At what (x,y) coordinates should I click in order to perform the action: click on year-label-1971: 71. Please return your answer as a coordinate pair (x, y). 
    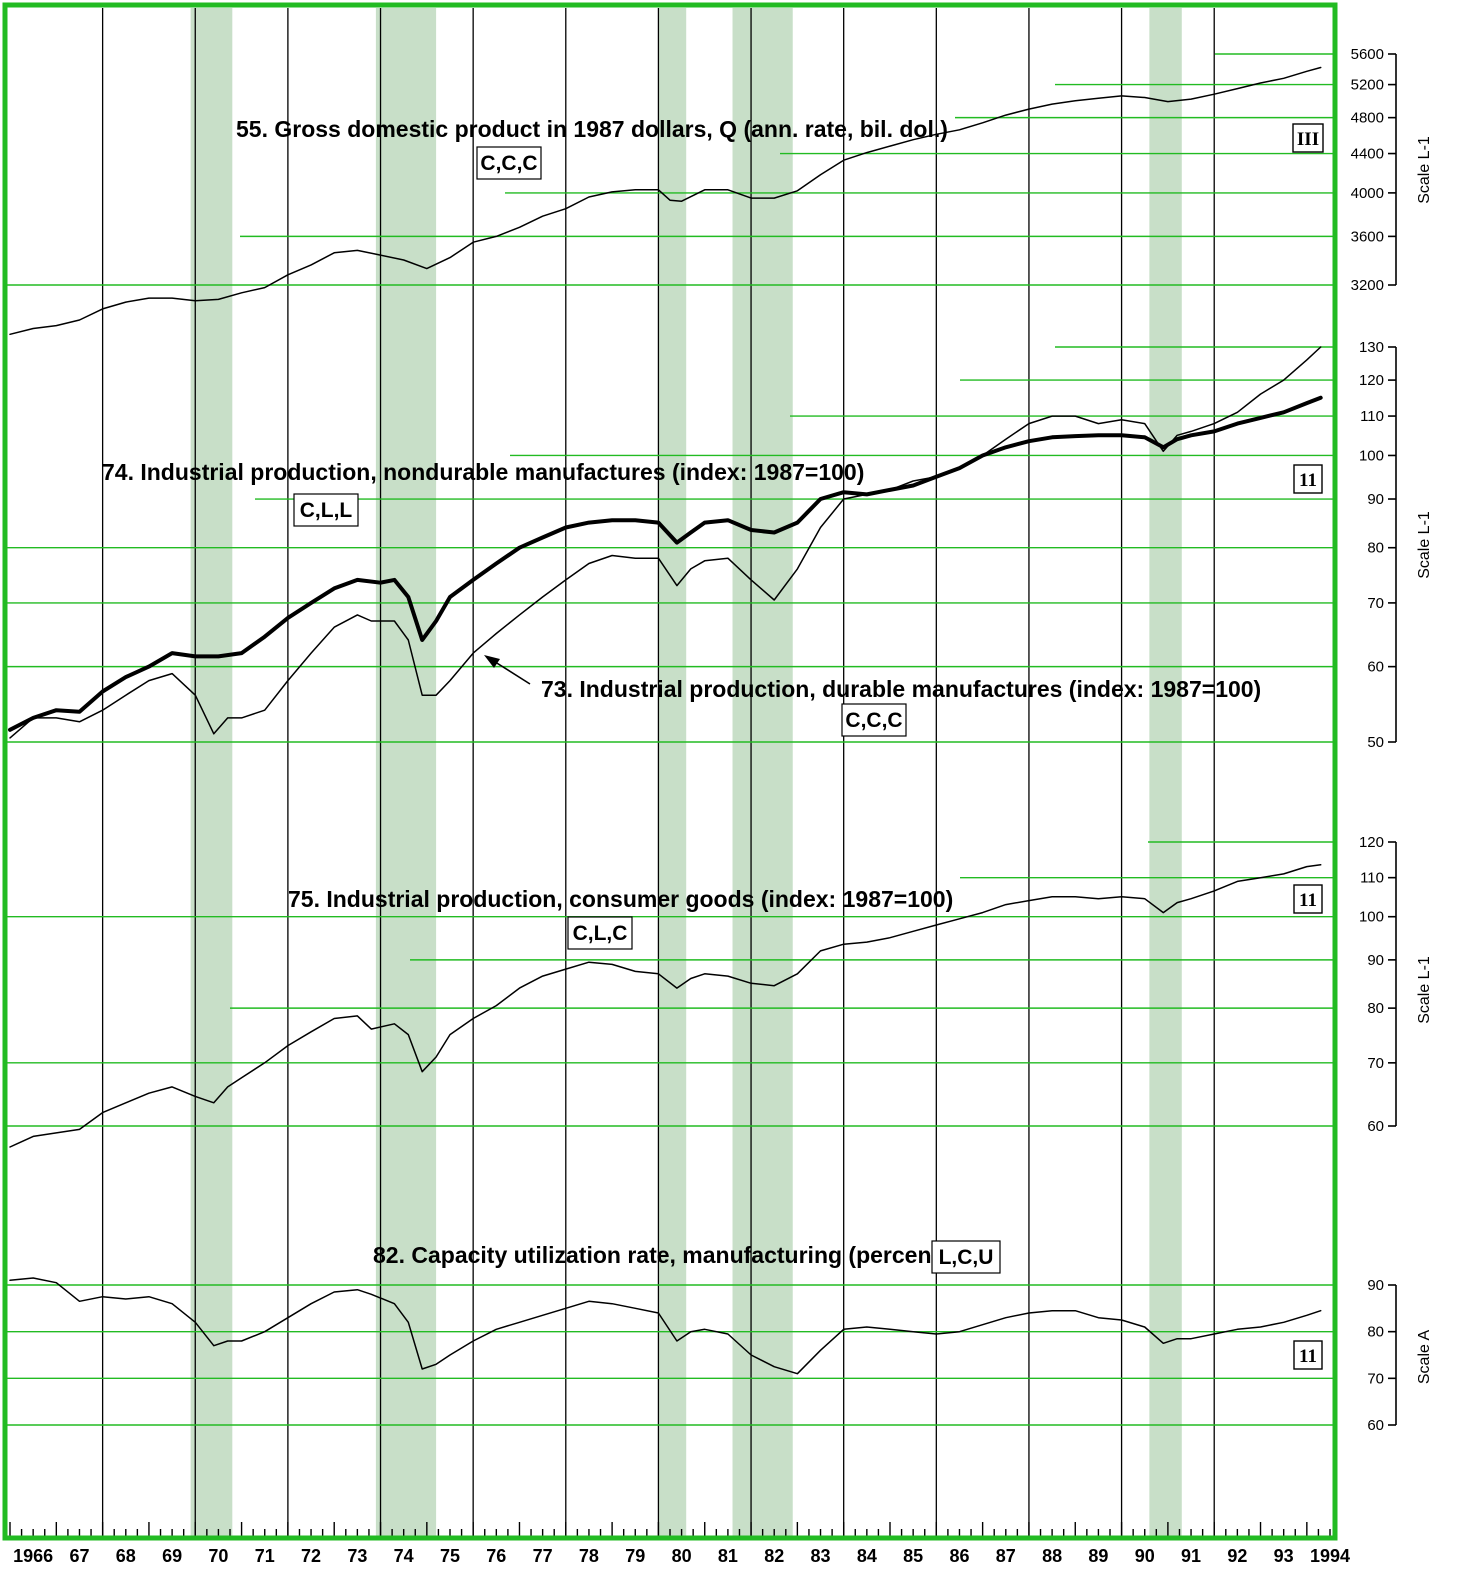
    Looking at the image, I should click on (265, 1556).